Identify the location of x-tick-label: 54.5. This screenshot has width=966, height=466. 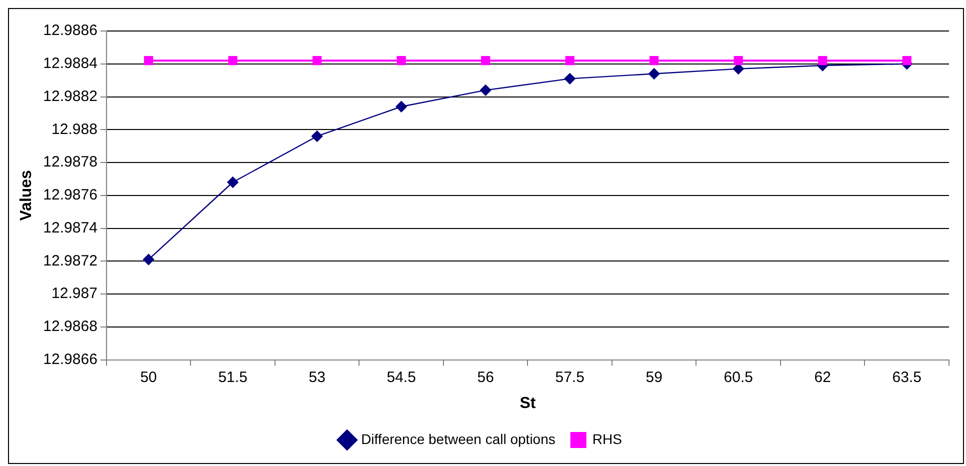
(401, 377).